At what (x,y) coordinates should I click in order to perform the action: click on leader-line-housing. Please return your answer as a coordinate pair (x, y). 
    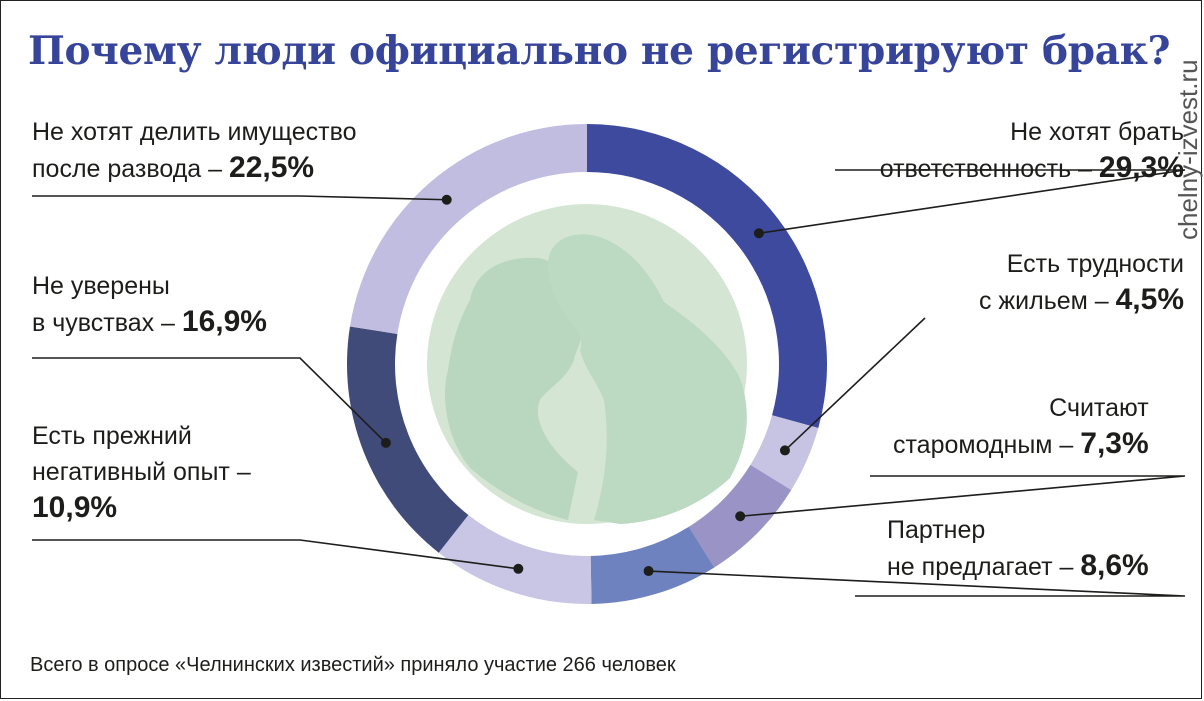
    Looking at the image, I should click on (855, 384).